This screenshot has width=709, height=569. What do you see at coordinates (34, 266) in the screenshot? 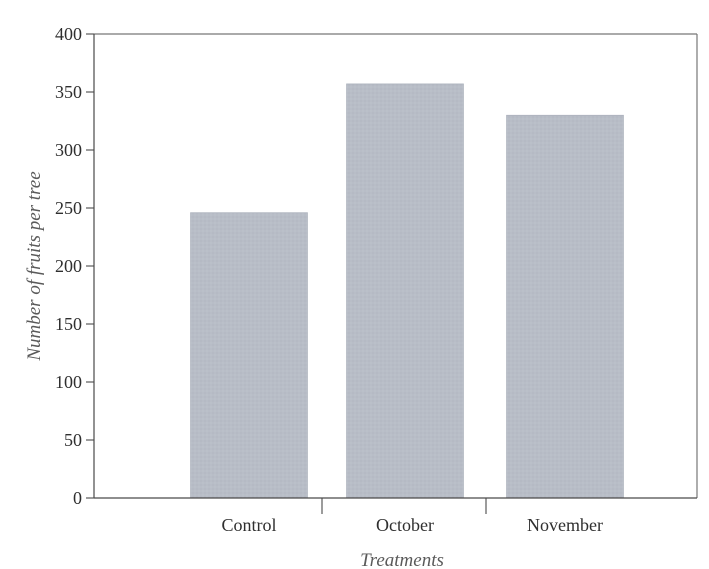
I see `y-axis-title: Number of fruits per tree` at bounding box center [34, 266].